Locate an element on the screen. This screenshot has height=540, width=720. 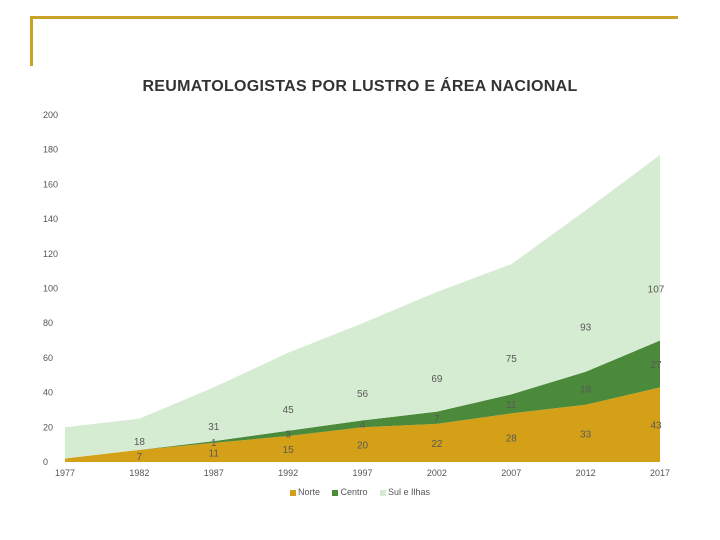
data-label: 45 is located at coordinates (289, 410).